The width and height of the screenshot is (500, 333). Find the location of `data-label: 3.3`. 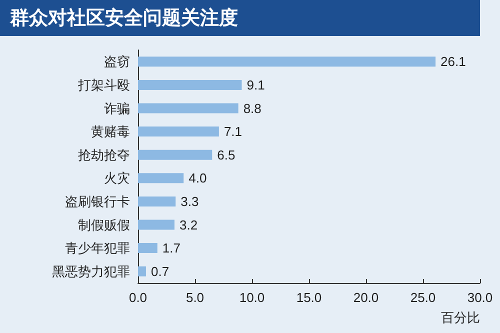

data-label: 3.3 is located at coordinates (189, 201).